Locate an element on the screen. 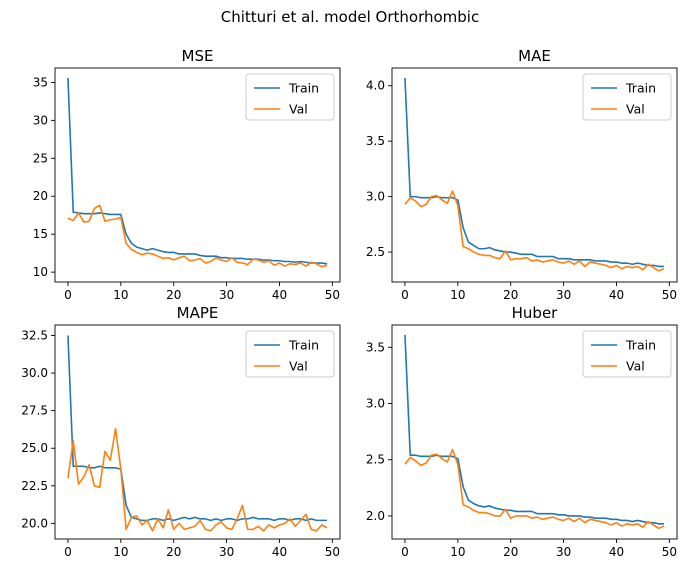  y-tick-label: 10 is located at coordinates (40, 272).